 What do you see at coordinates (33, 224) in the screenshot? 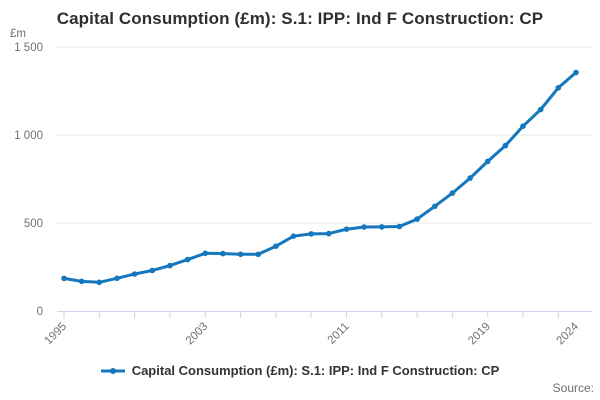
I see `y-tick-label: 500` at bounding box center [33, 224].